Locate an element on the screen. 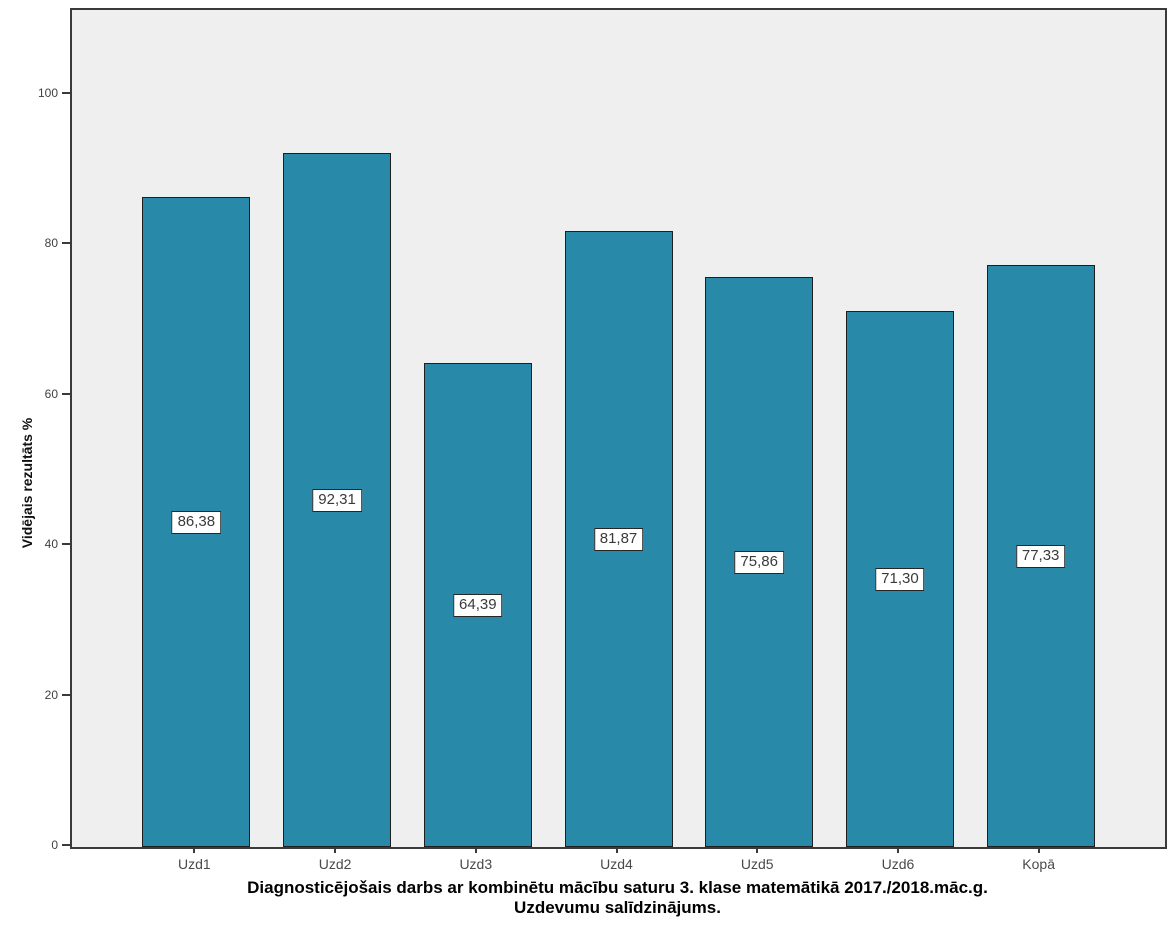 The image size is (1175, 940). bar-value-label: 92,31 is located at coordinates (337, 500).